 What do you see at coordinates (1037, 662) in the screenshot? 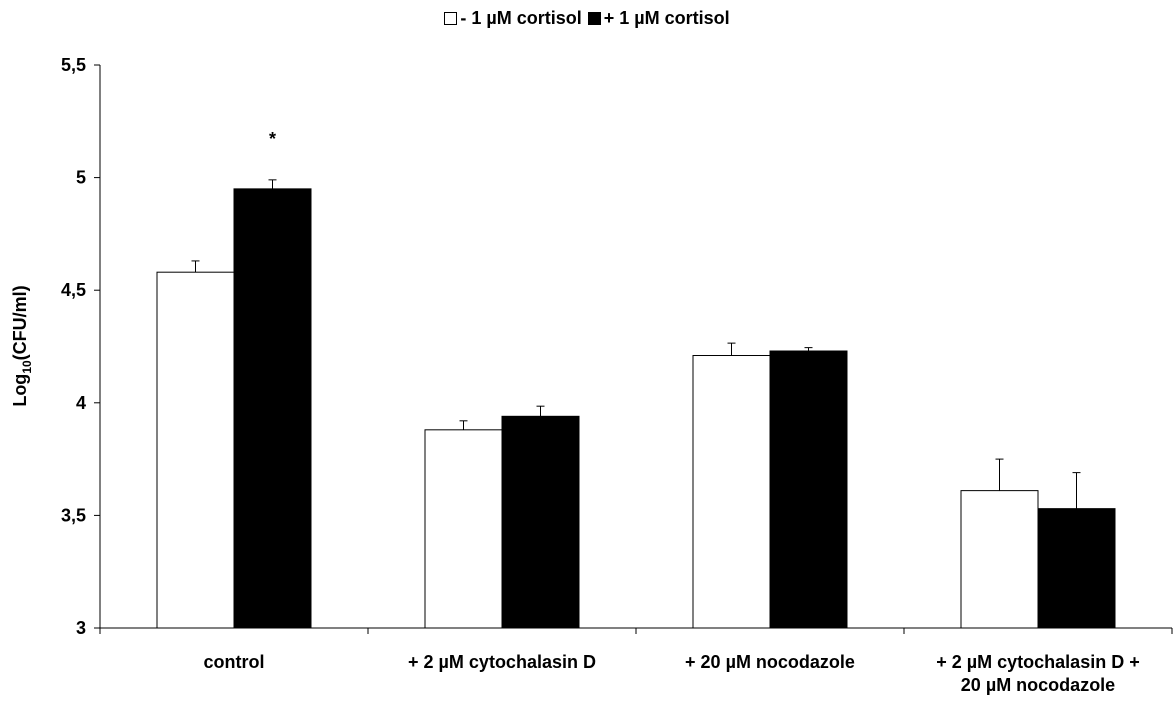
I see `x-category-label: + 2 µM cytochalasin D +` at bounding box center [1037, 662].